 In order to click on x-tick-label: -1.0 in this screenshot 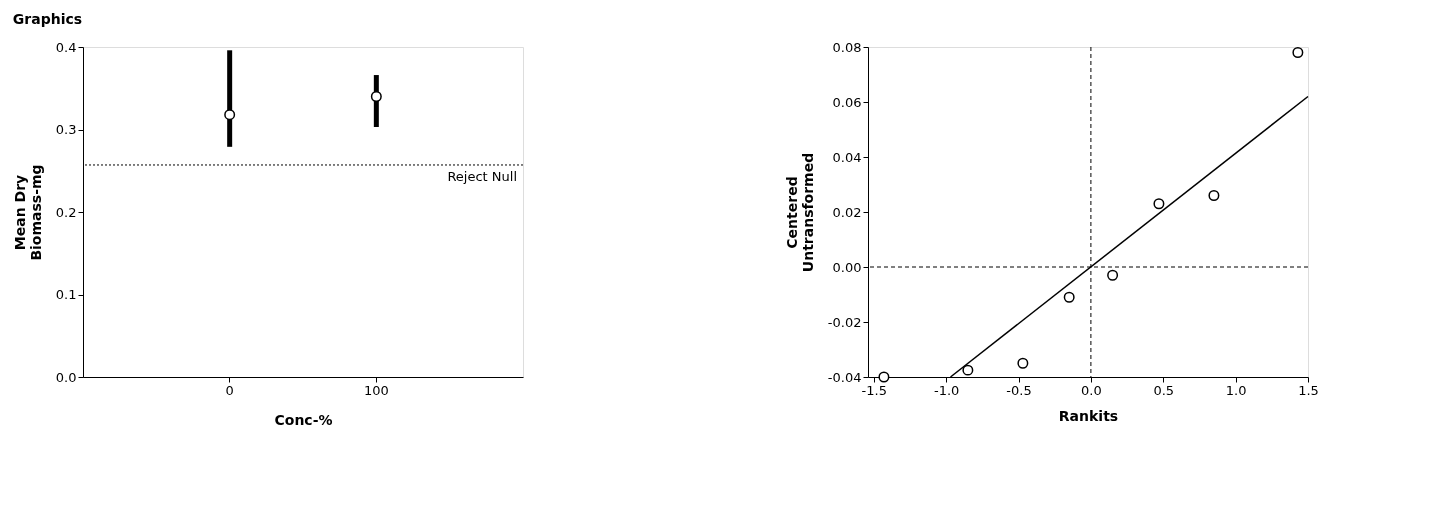, I will do `click(946, 390)`.